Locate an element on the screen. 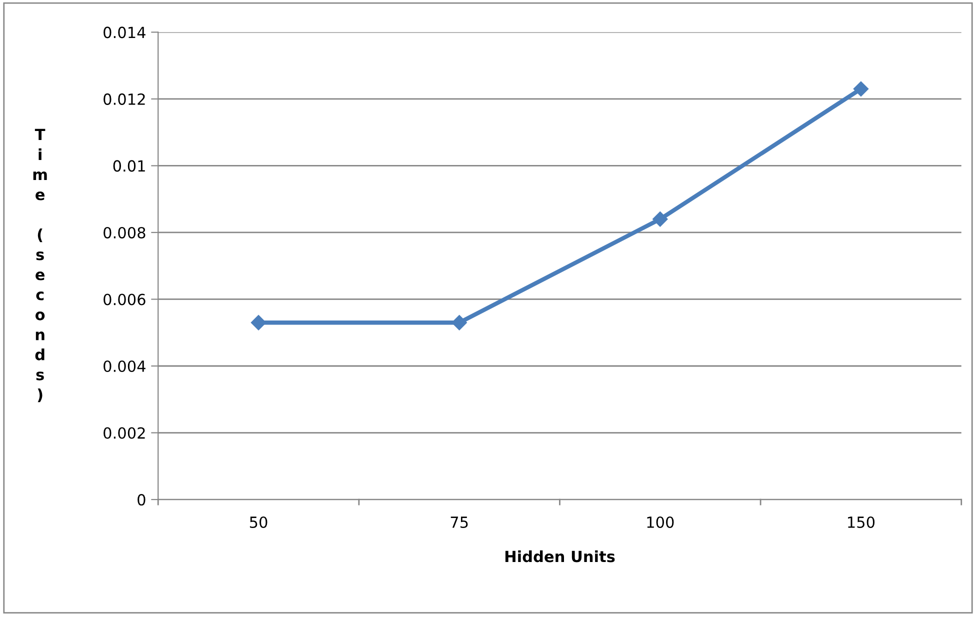  y-tick-label: 0.01 is located at coordinates (129, 166).